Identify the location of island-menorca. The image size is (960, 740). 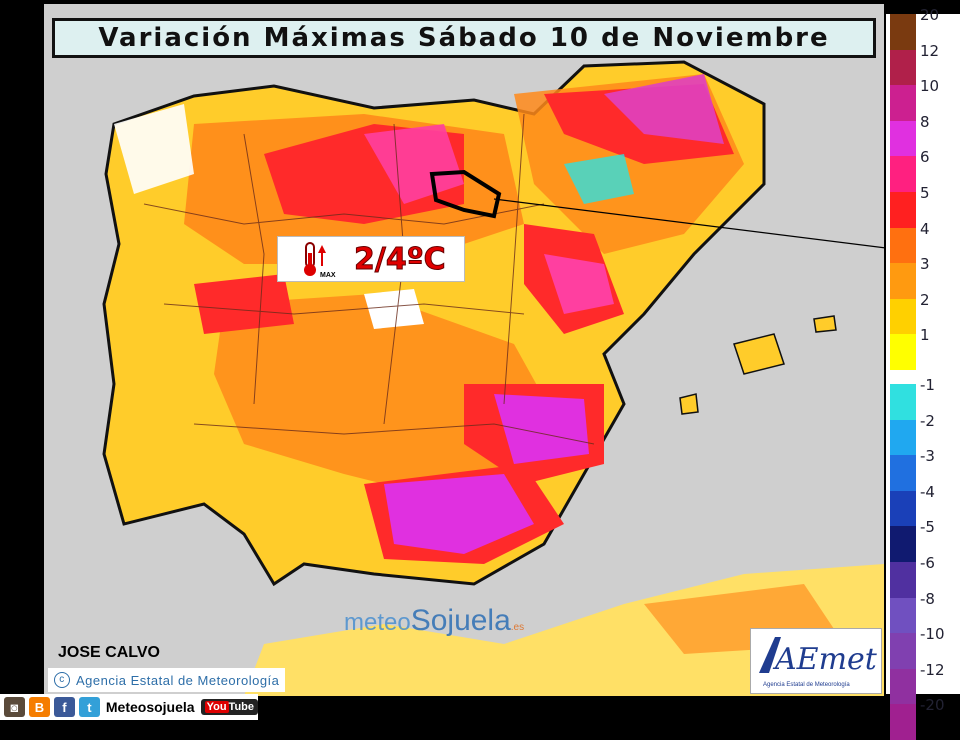
(825, 324).